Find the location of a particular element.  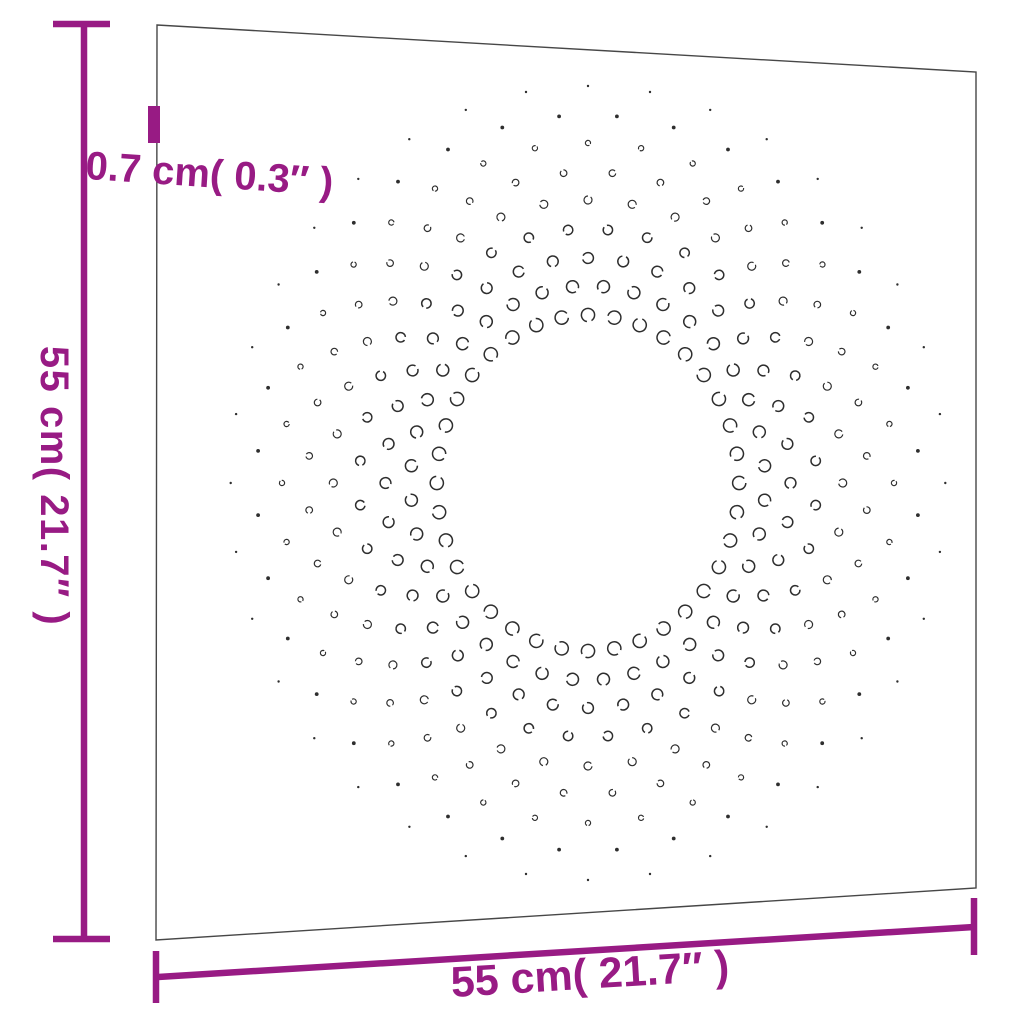

width-dimension-line is located at coordinates (566, 952).